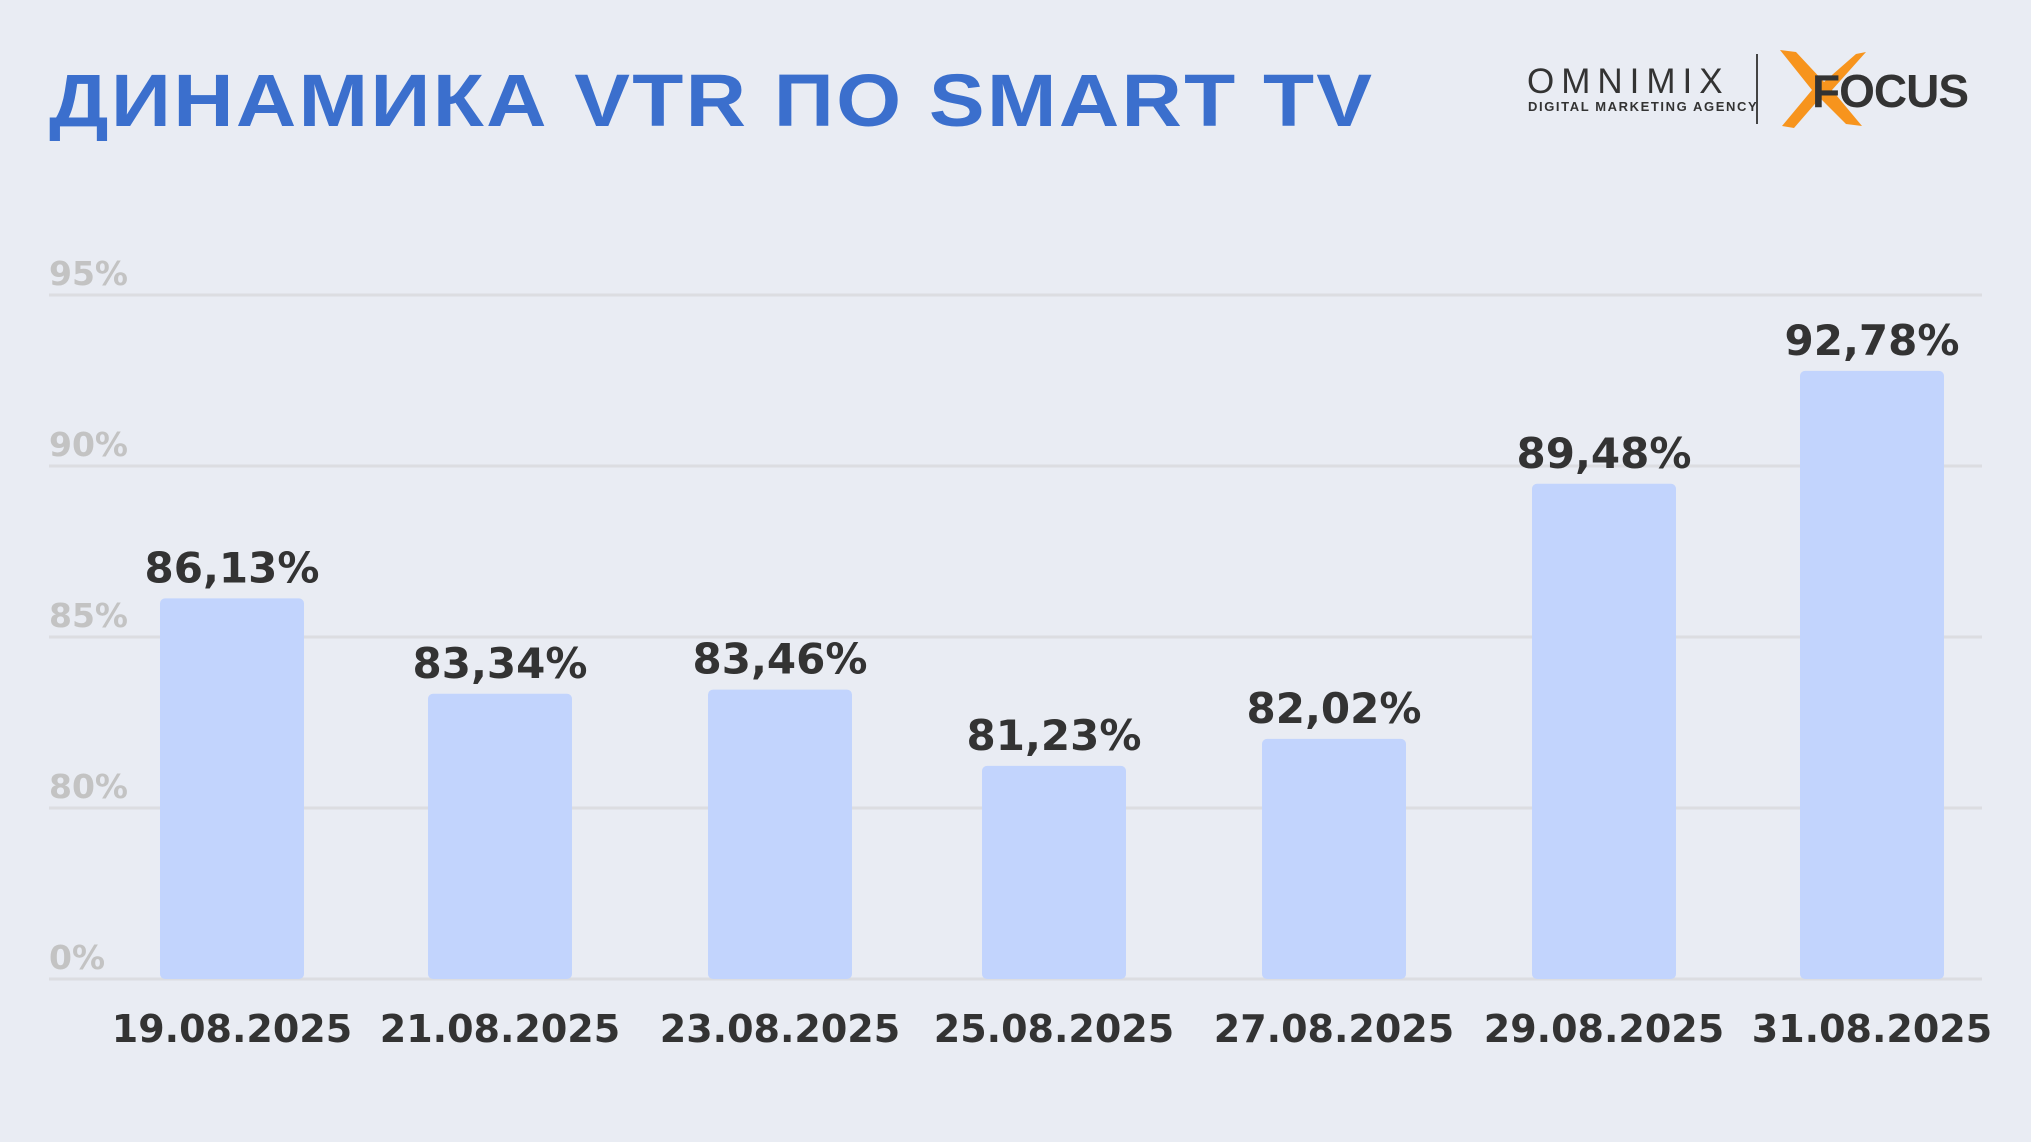  What do you see at coordinates (1872, 1029) in the screenshot?
I see `x-tick-label: 31.08.2025` at bounding box center [1872, 1029].